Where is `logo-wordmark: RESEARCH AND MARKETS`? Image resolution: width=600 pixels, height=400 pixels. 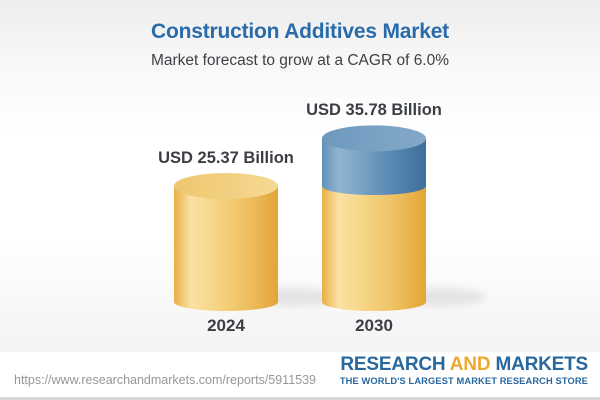 logo-wordmark: RESEARCH AND MARKETS is located at coordinates (464, 365).